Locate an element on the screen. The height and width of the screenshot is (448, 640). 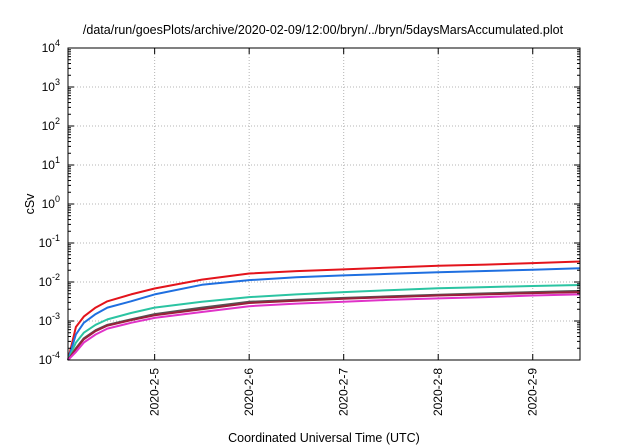
y-tick-label: 10³ is located at coordinates (51, 85).